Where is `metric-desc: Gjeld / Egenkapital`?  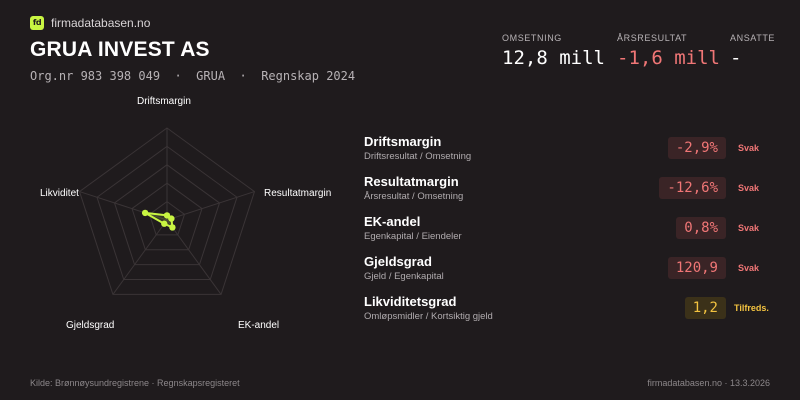
metric-desc: Gjeld / Egenkapital is located at coordinates (404, 276).